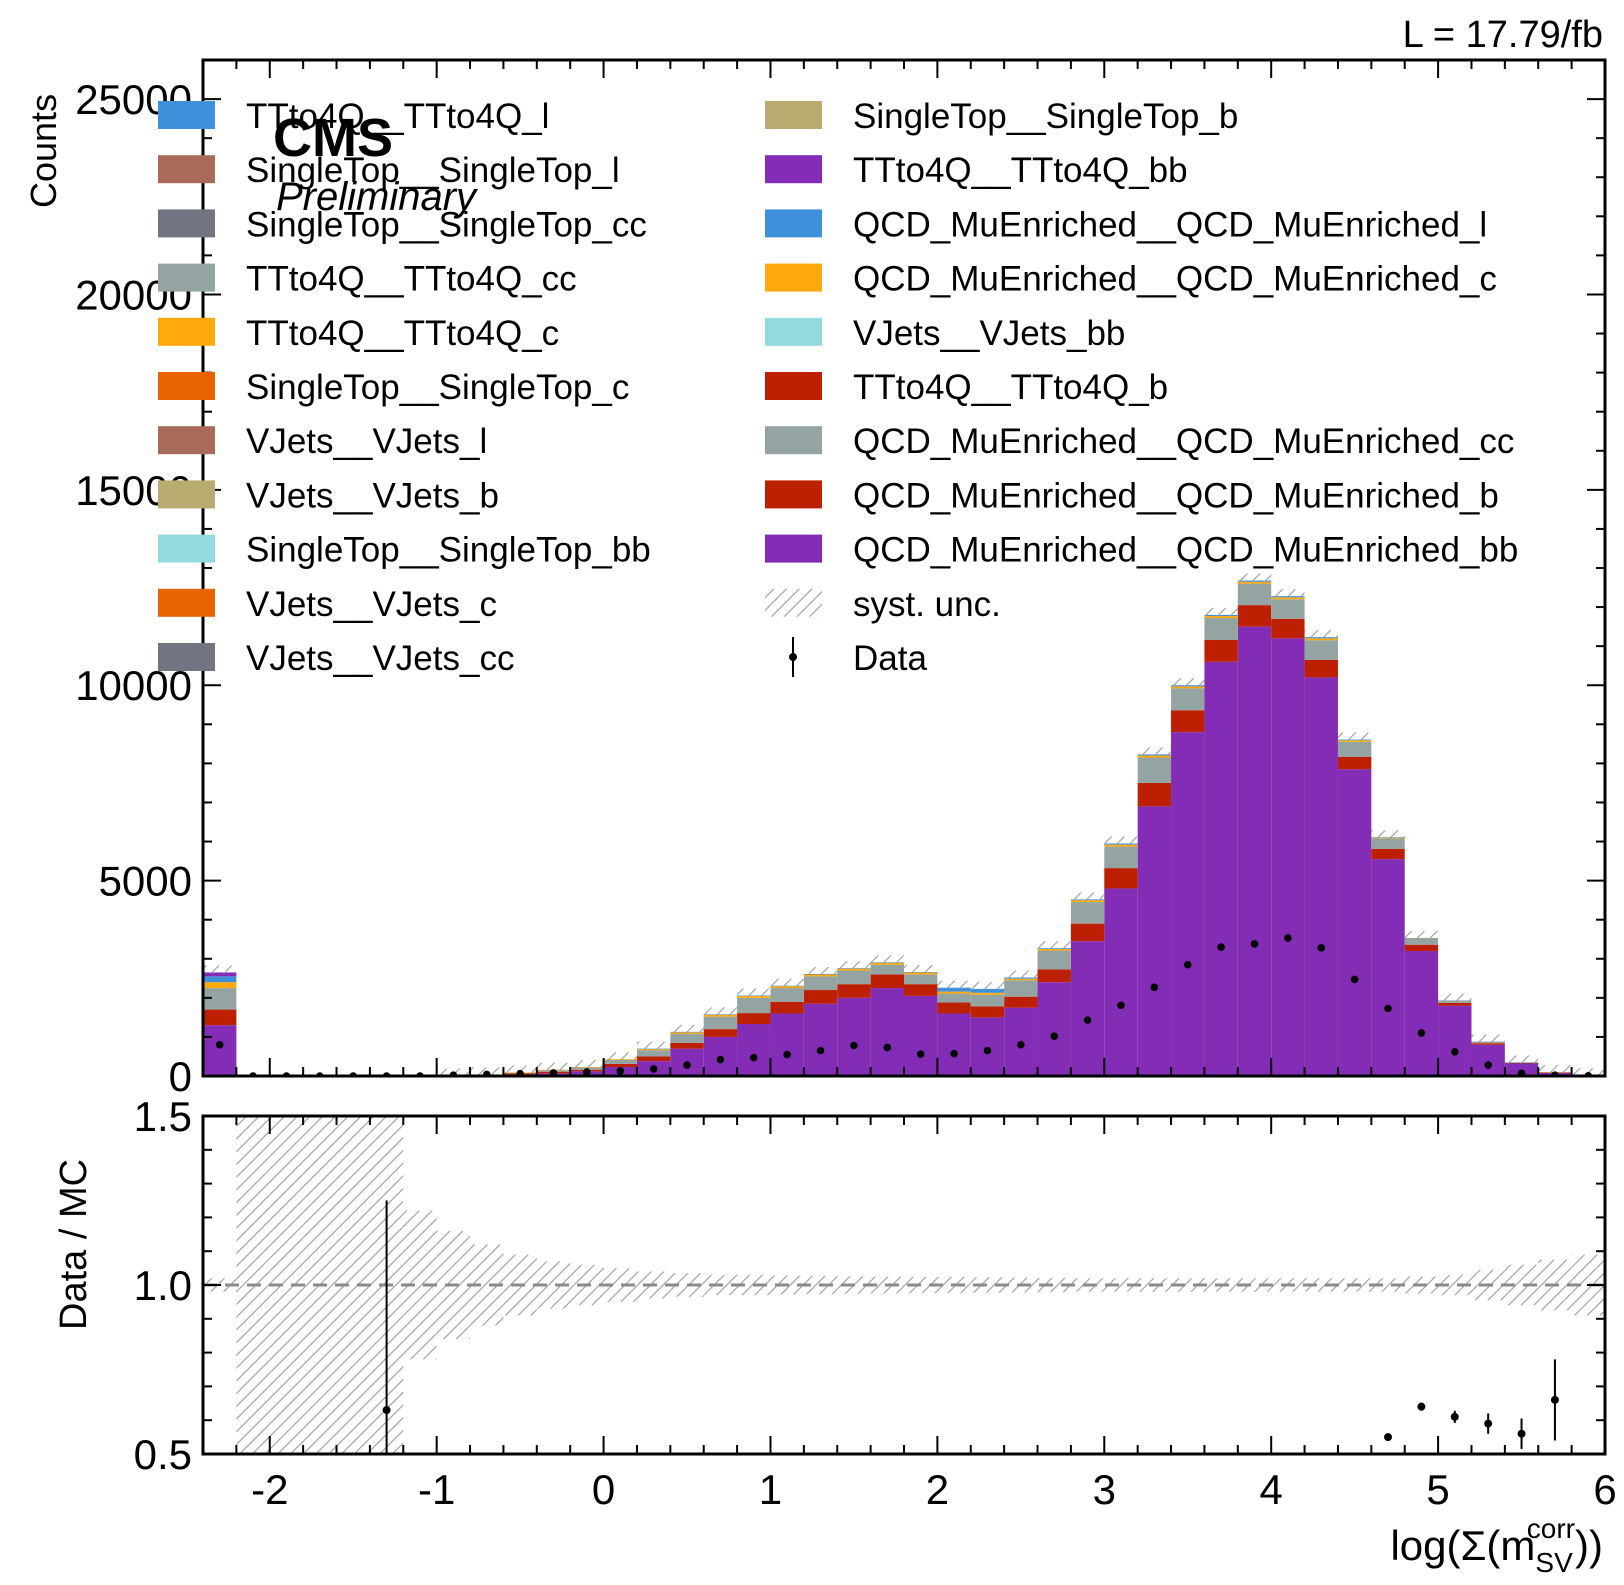  Describe the element at coordinates (687, 1033) in the screenshot. I see `bar-QCD_MuEnriched__QCD_MuEnriched_c-14` at that location.